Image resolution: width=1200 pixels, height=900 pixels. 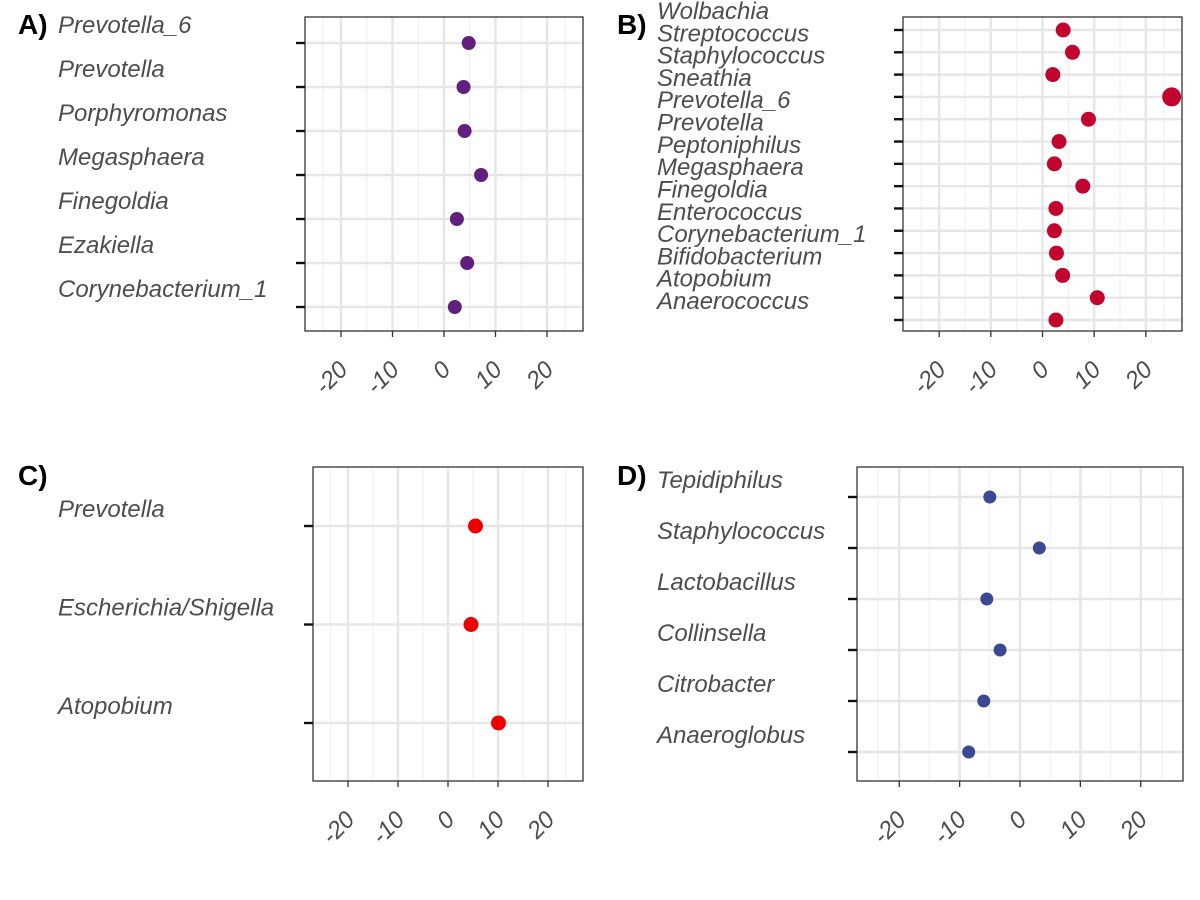 I want to click on category-label: Enterococcus, so click(x=729, y=212).